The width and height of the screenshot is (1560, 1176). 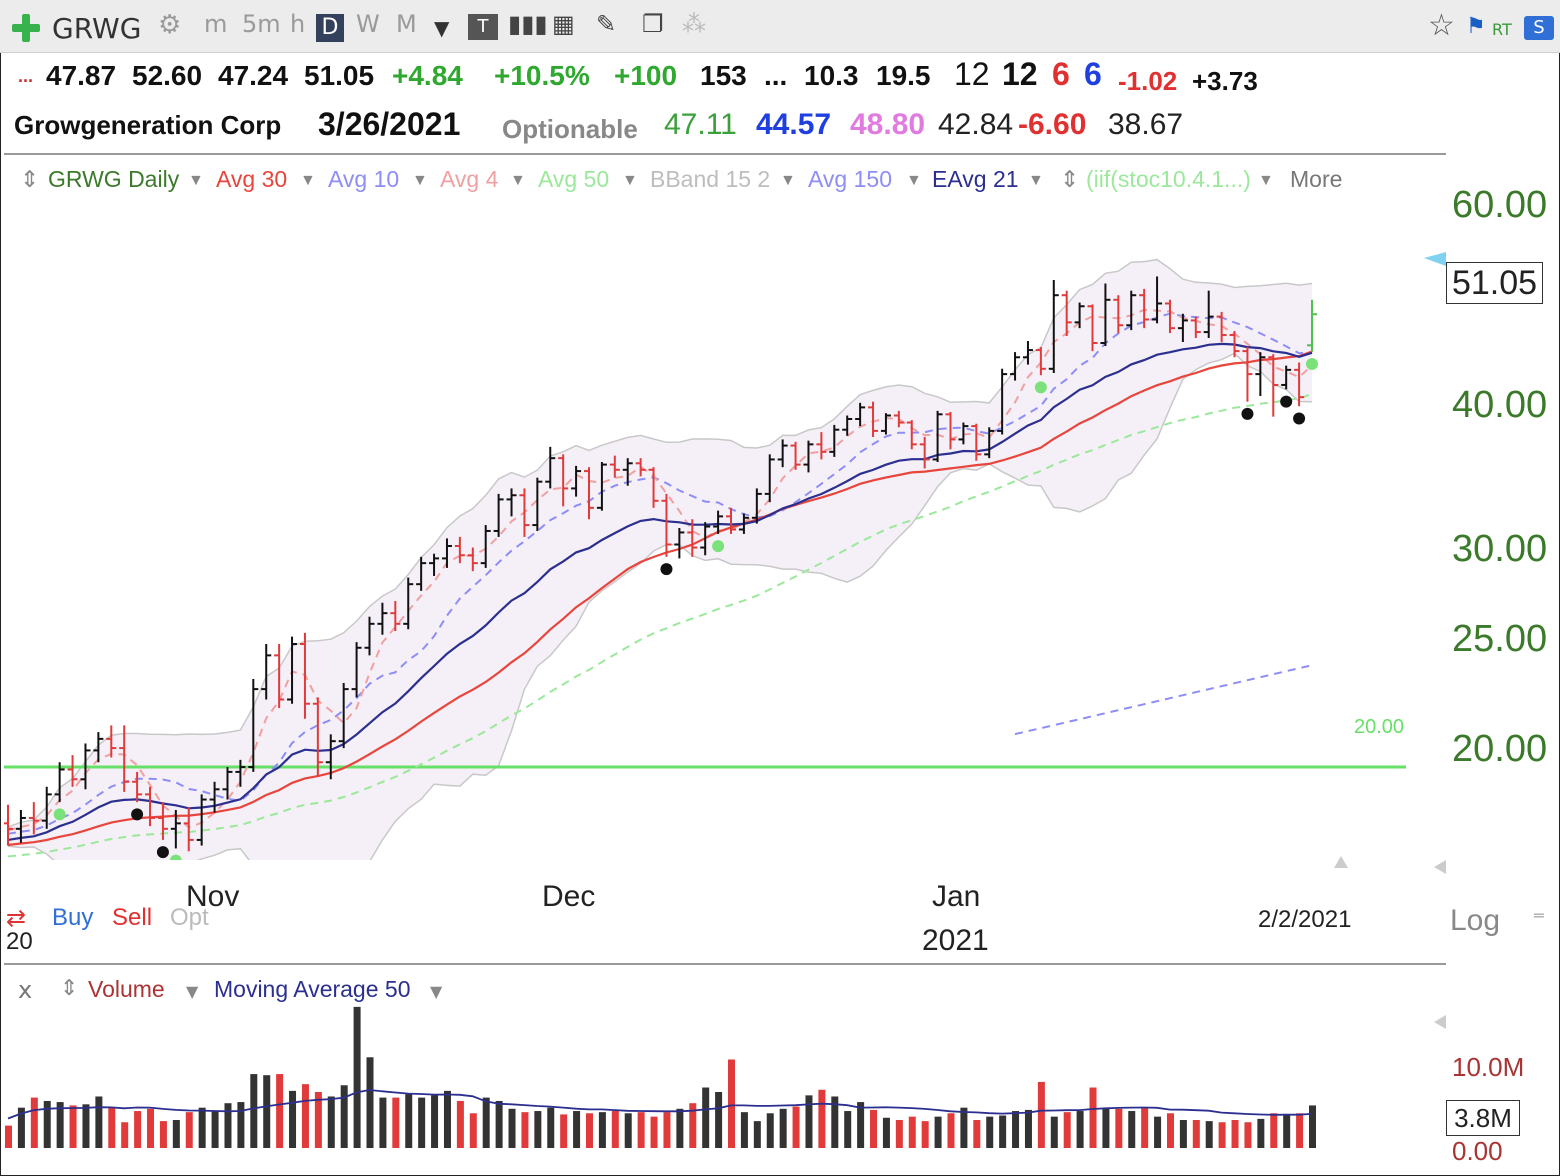 I want to click on note-icon: ❐, so click(x=653, y=24).